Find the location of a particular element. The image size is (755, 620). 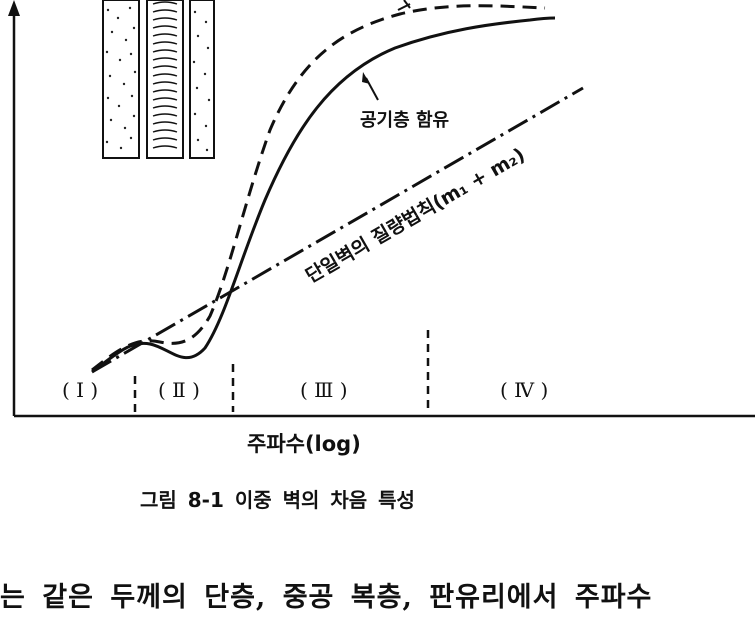

region-dividers is located at coordinates (281, 371).